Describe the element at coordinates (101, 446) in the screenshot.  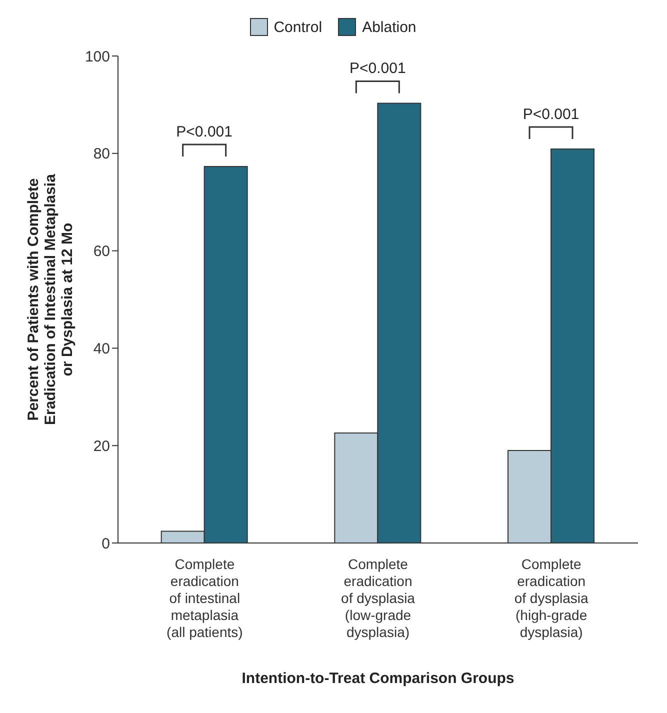
I see `y-tick-label: 20` at that location.